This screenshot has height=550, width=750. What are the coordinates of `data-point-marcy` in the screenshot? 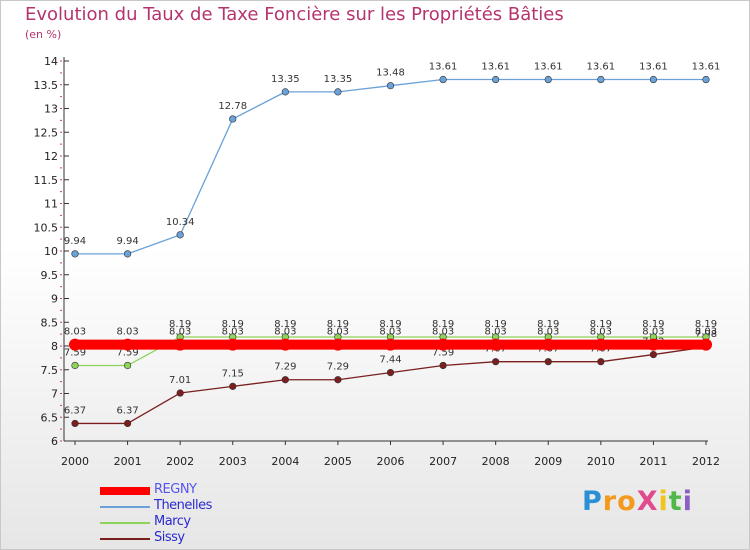 It's located at (75, 365).